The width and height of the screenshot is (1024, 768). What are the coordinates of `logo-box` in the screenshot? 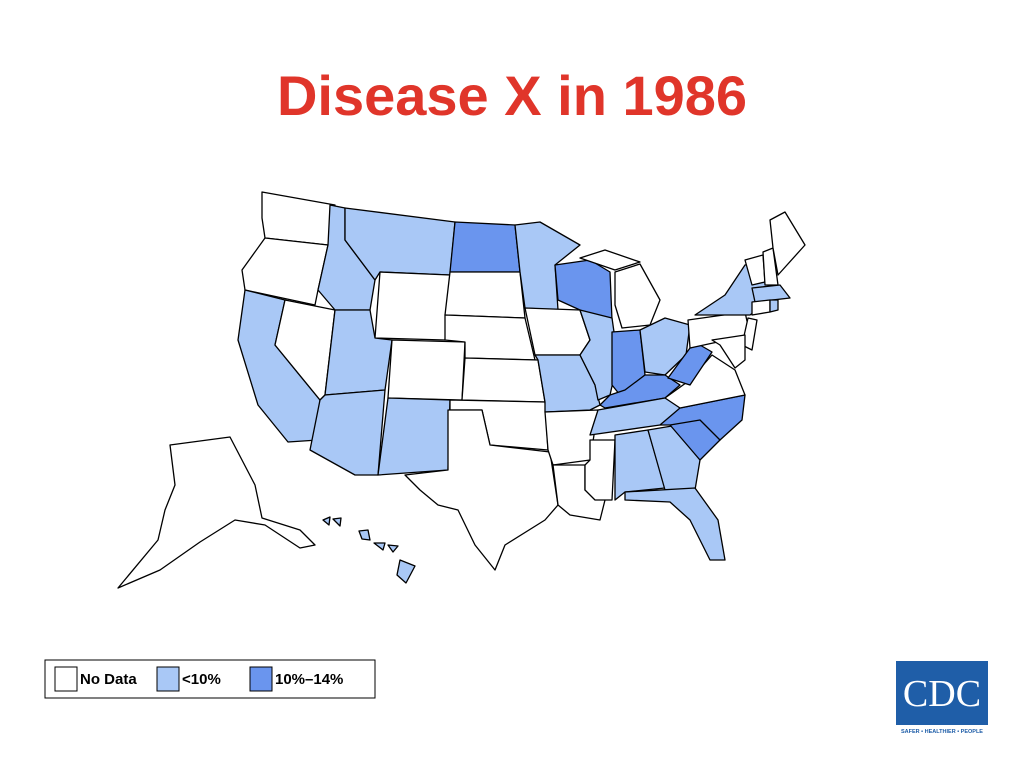 It's located at (942, 693).